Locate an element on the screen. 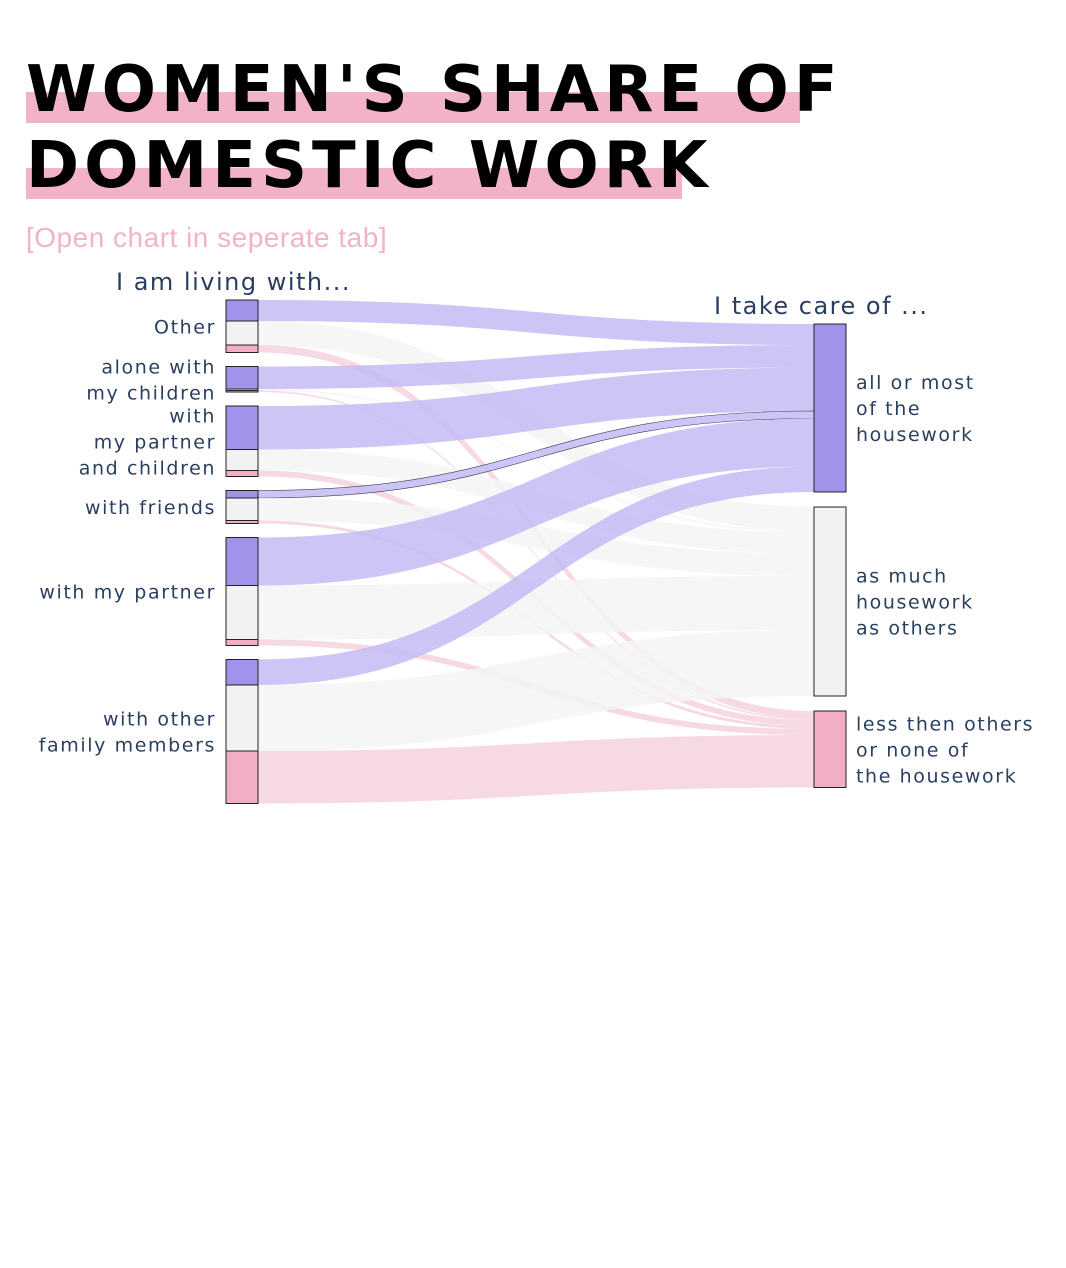  flow-alone_children-to-less_or_none is located at coordinates (536, 555).